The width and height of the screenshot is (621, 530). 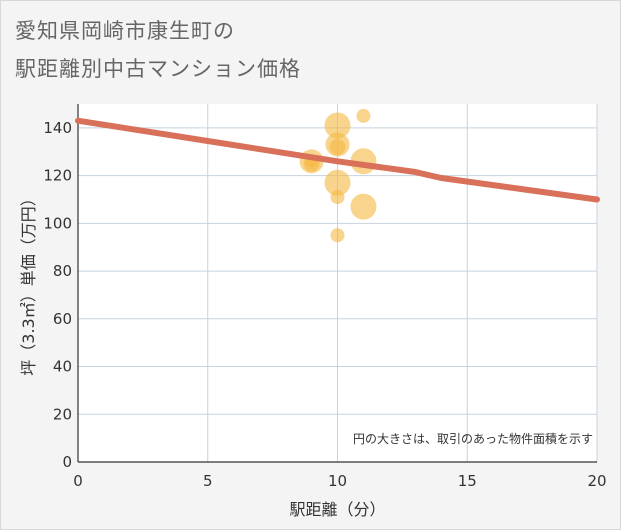 What do you see at coordinates (467, 481) in the screenshot?
I see `x-tick-label: 15` at bounding box center [467, 481].